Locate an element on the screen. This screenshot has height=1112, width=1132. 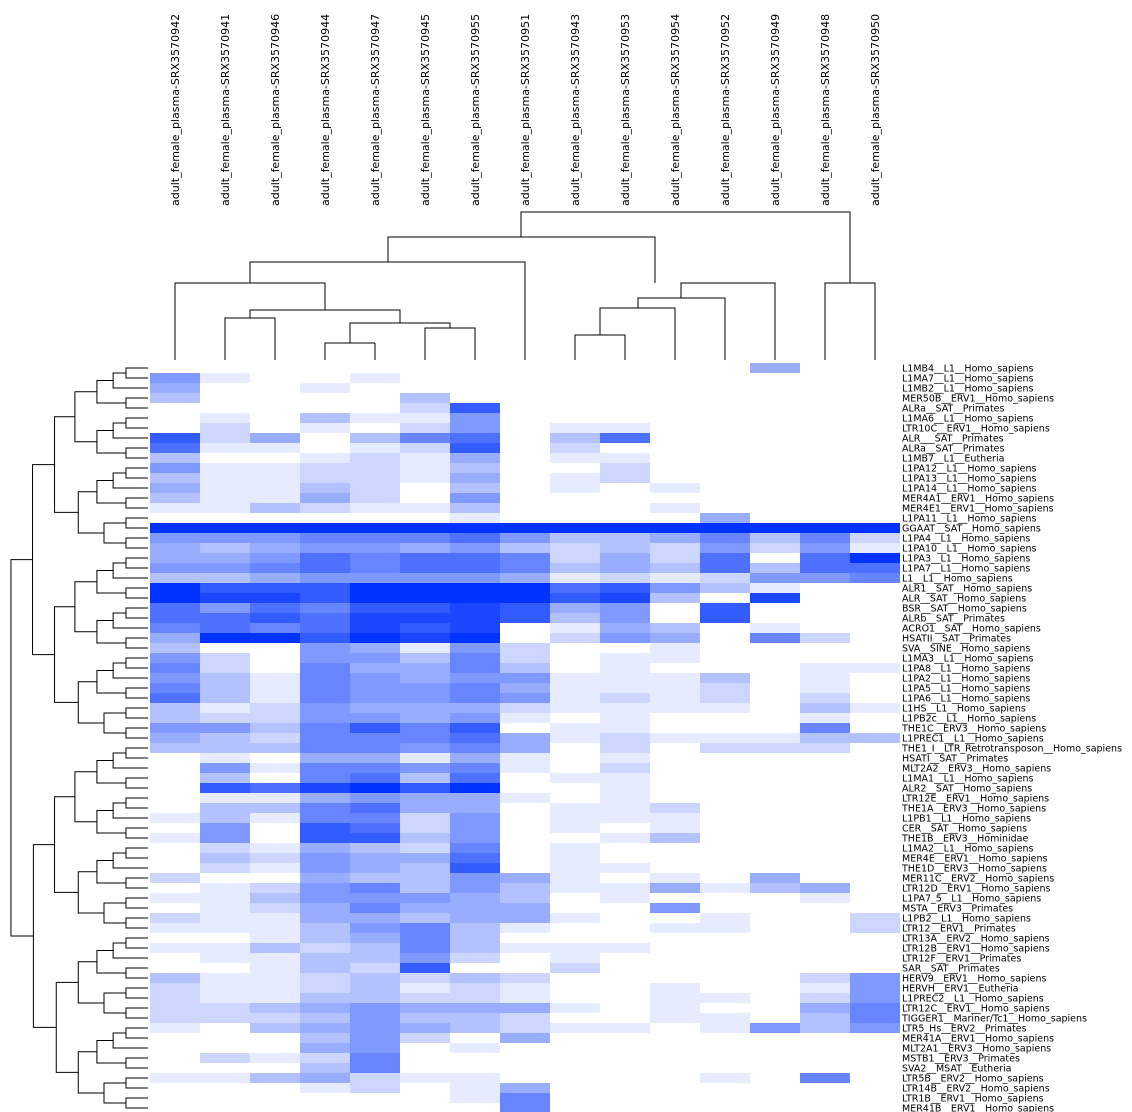
column-label: adult_female_plasma-SRX3570954 is located at coordinates (675, 110).